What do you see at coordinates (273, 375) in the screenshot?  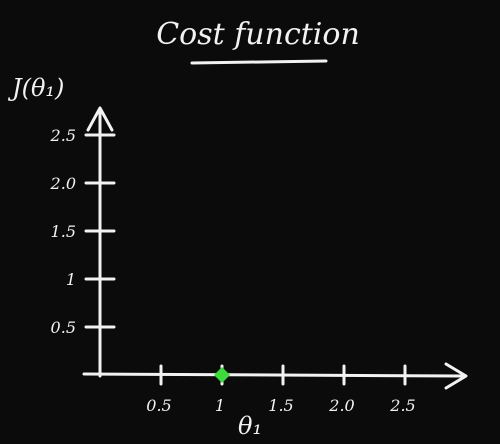 I see `x-axis-line` at bounding box center [273, 375].